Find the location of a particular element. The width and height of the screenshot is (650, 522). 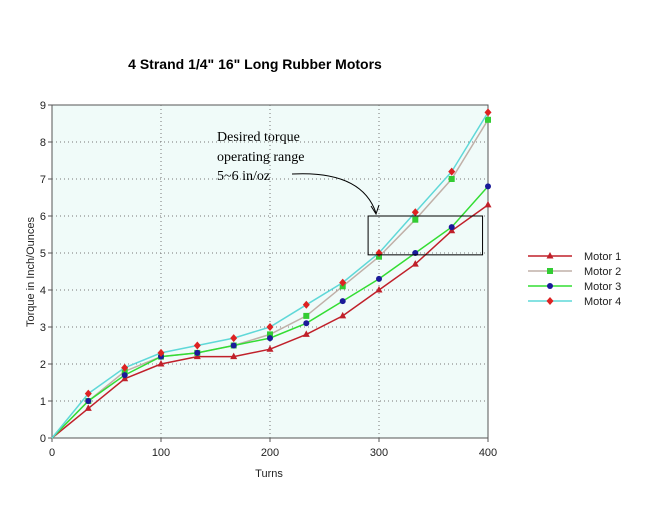

legend-item-motor-3: Motor 3 is located at coordinates (574, 287).